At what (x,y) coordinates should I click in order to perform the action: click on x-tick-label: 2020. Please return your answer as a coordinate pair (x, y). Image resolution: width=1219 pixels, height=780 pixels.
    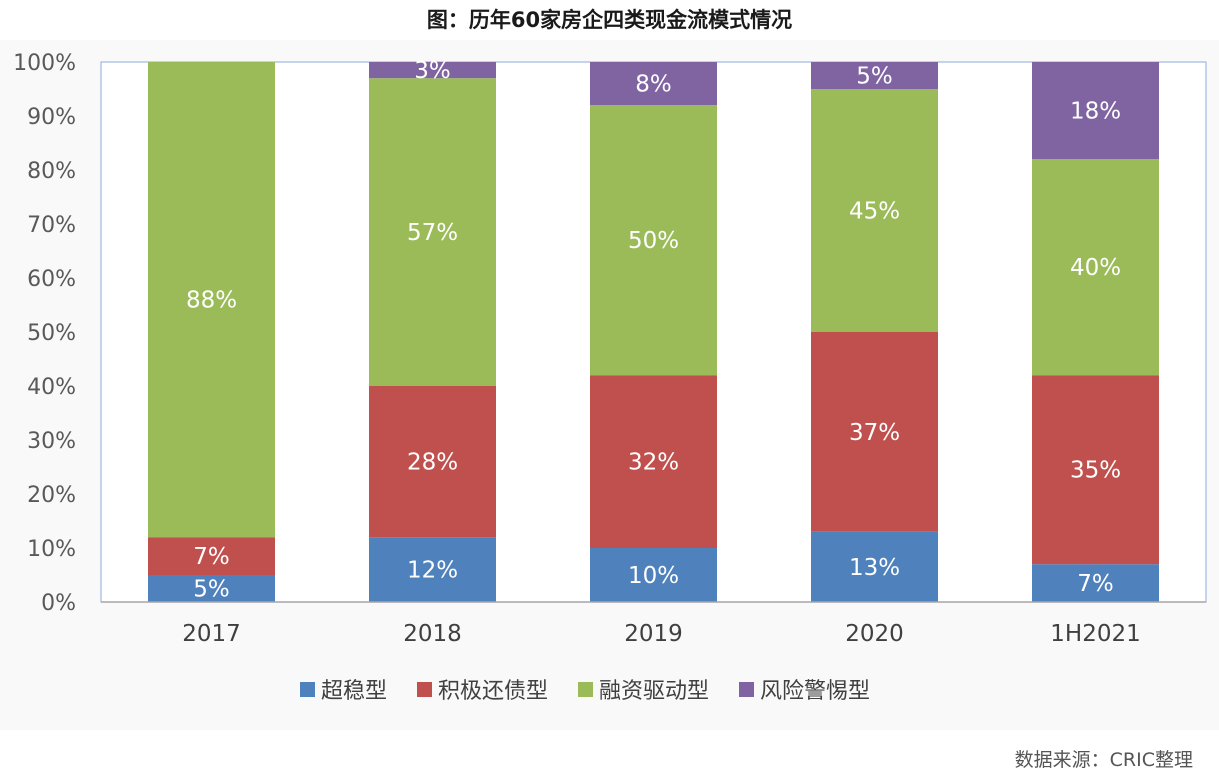
    Looking at the image, I should click on (874, 634).